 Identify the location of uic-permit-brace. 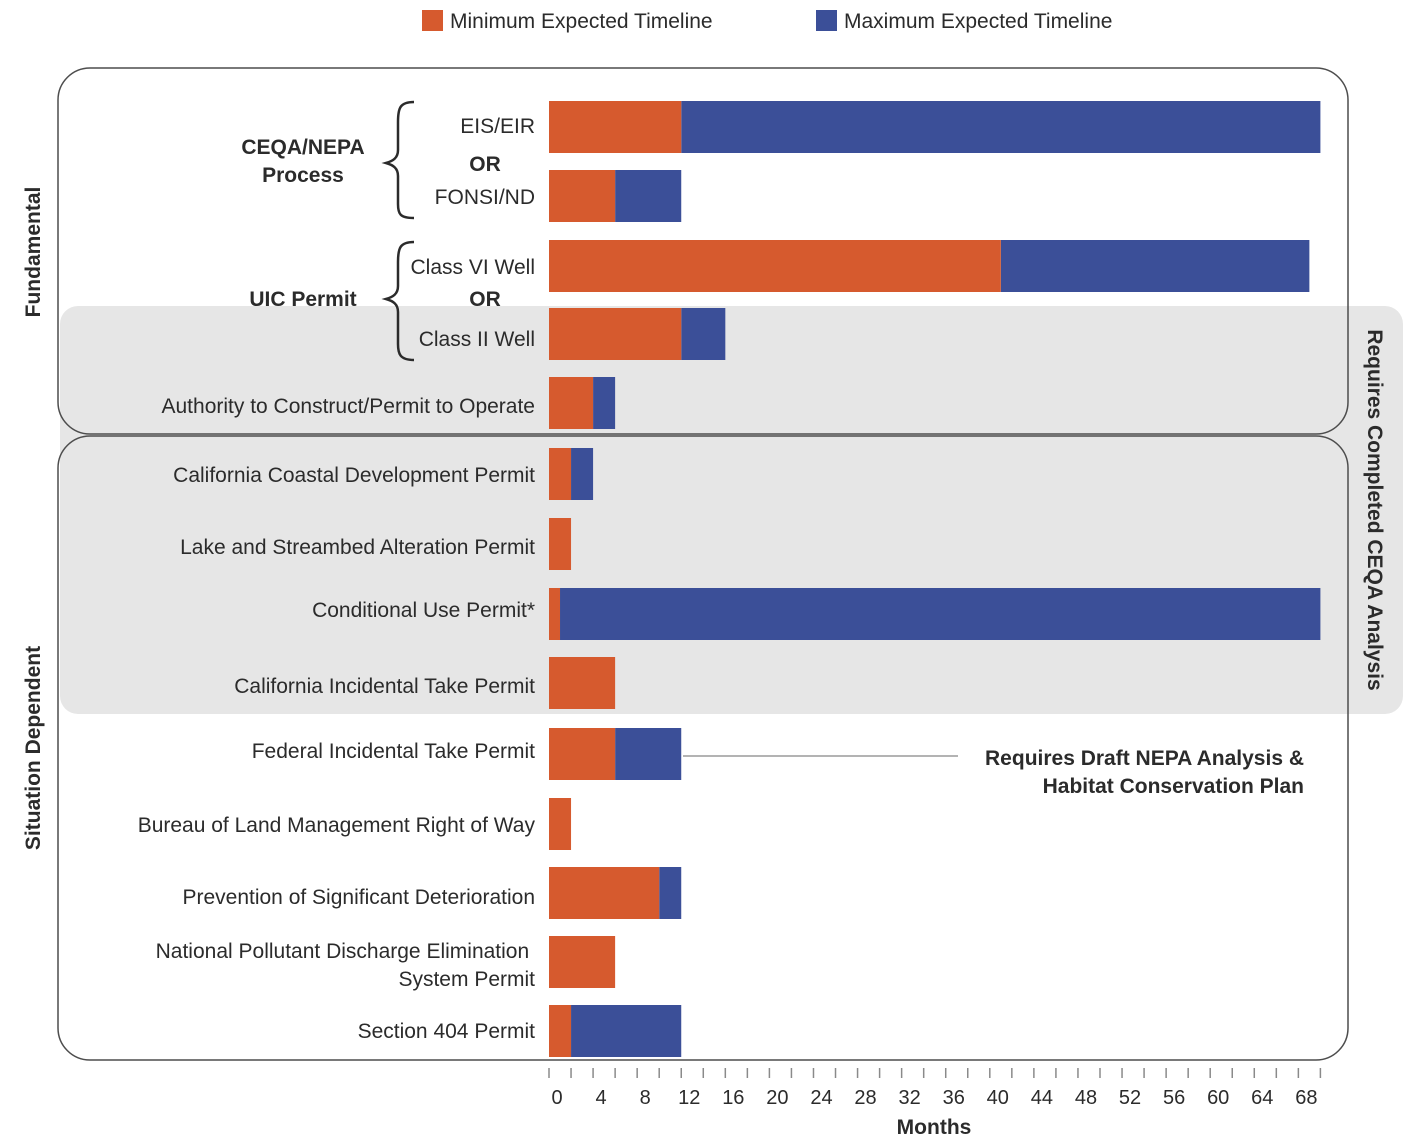
(398, 301).